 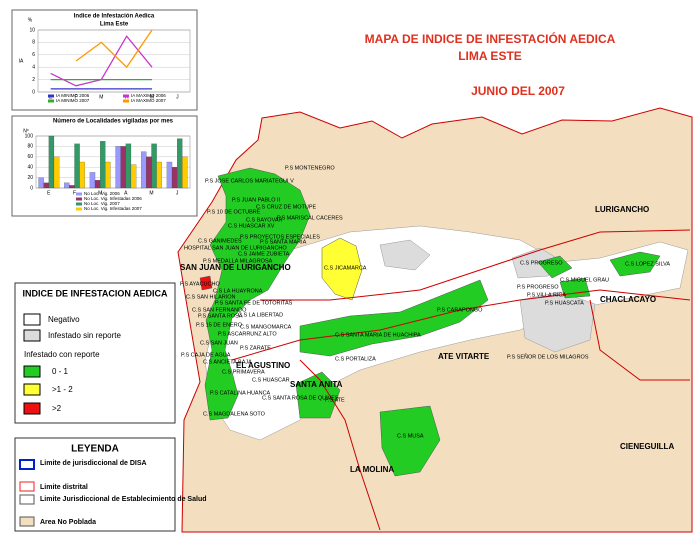 I want to click on y-tick-label: 10, so click(x=32, y=30).